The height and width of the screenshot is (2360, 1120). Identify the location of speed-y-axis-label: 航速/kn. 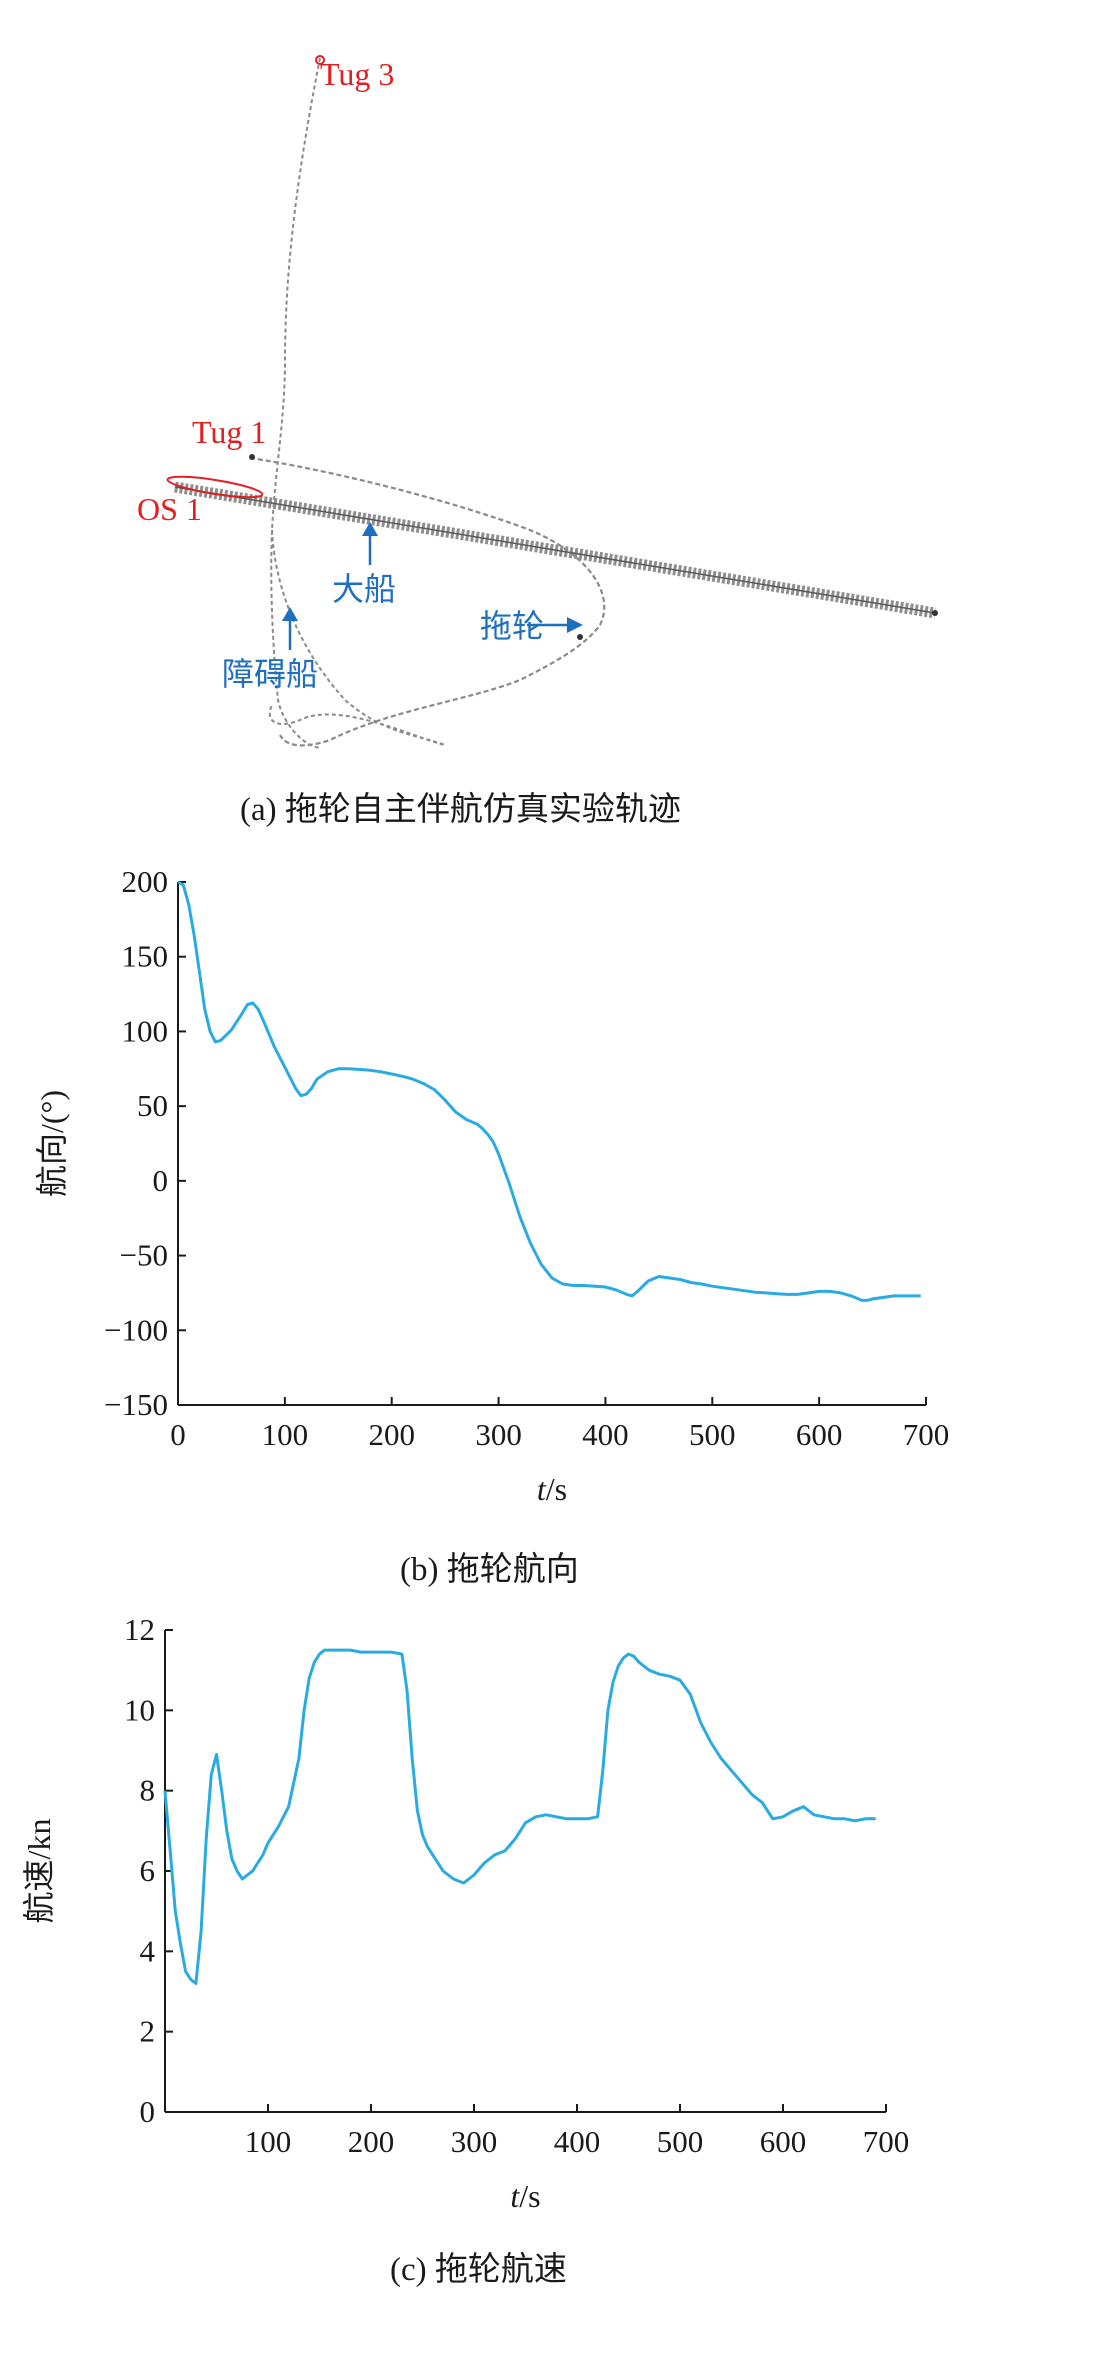
(39, 1871).